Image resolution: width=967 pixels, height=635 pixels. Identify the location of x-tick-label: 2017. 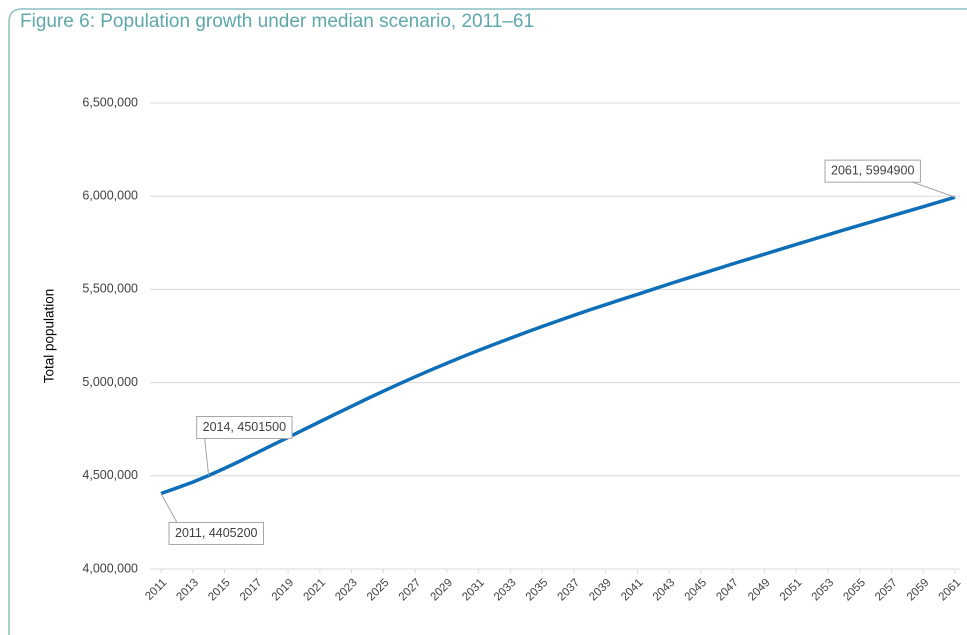
(251, 590).